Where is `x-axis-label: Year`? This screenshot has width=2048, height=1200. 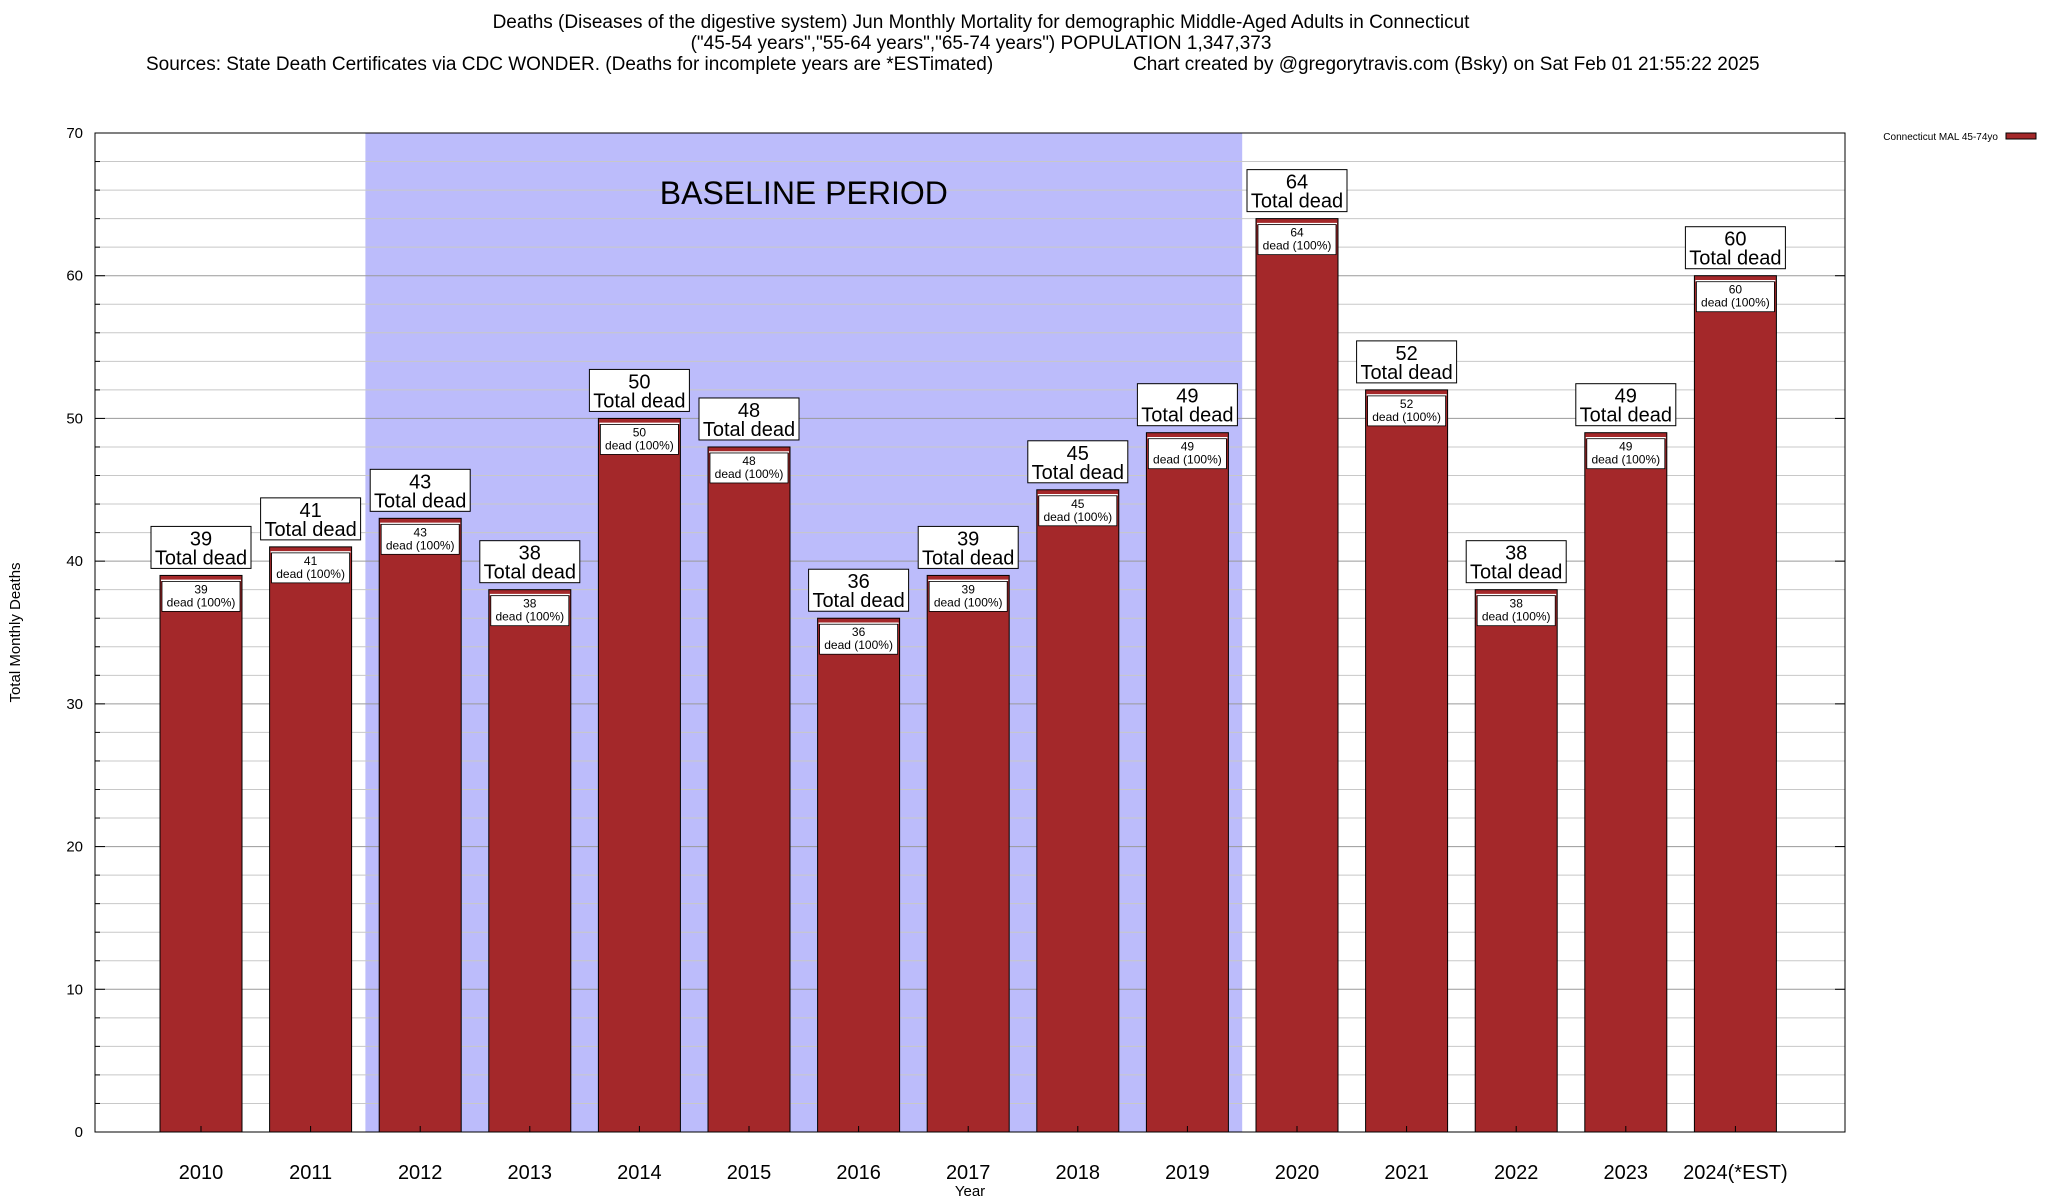
x-axis-label: Year is located at coordinates (970, 1191).